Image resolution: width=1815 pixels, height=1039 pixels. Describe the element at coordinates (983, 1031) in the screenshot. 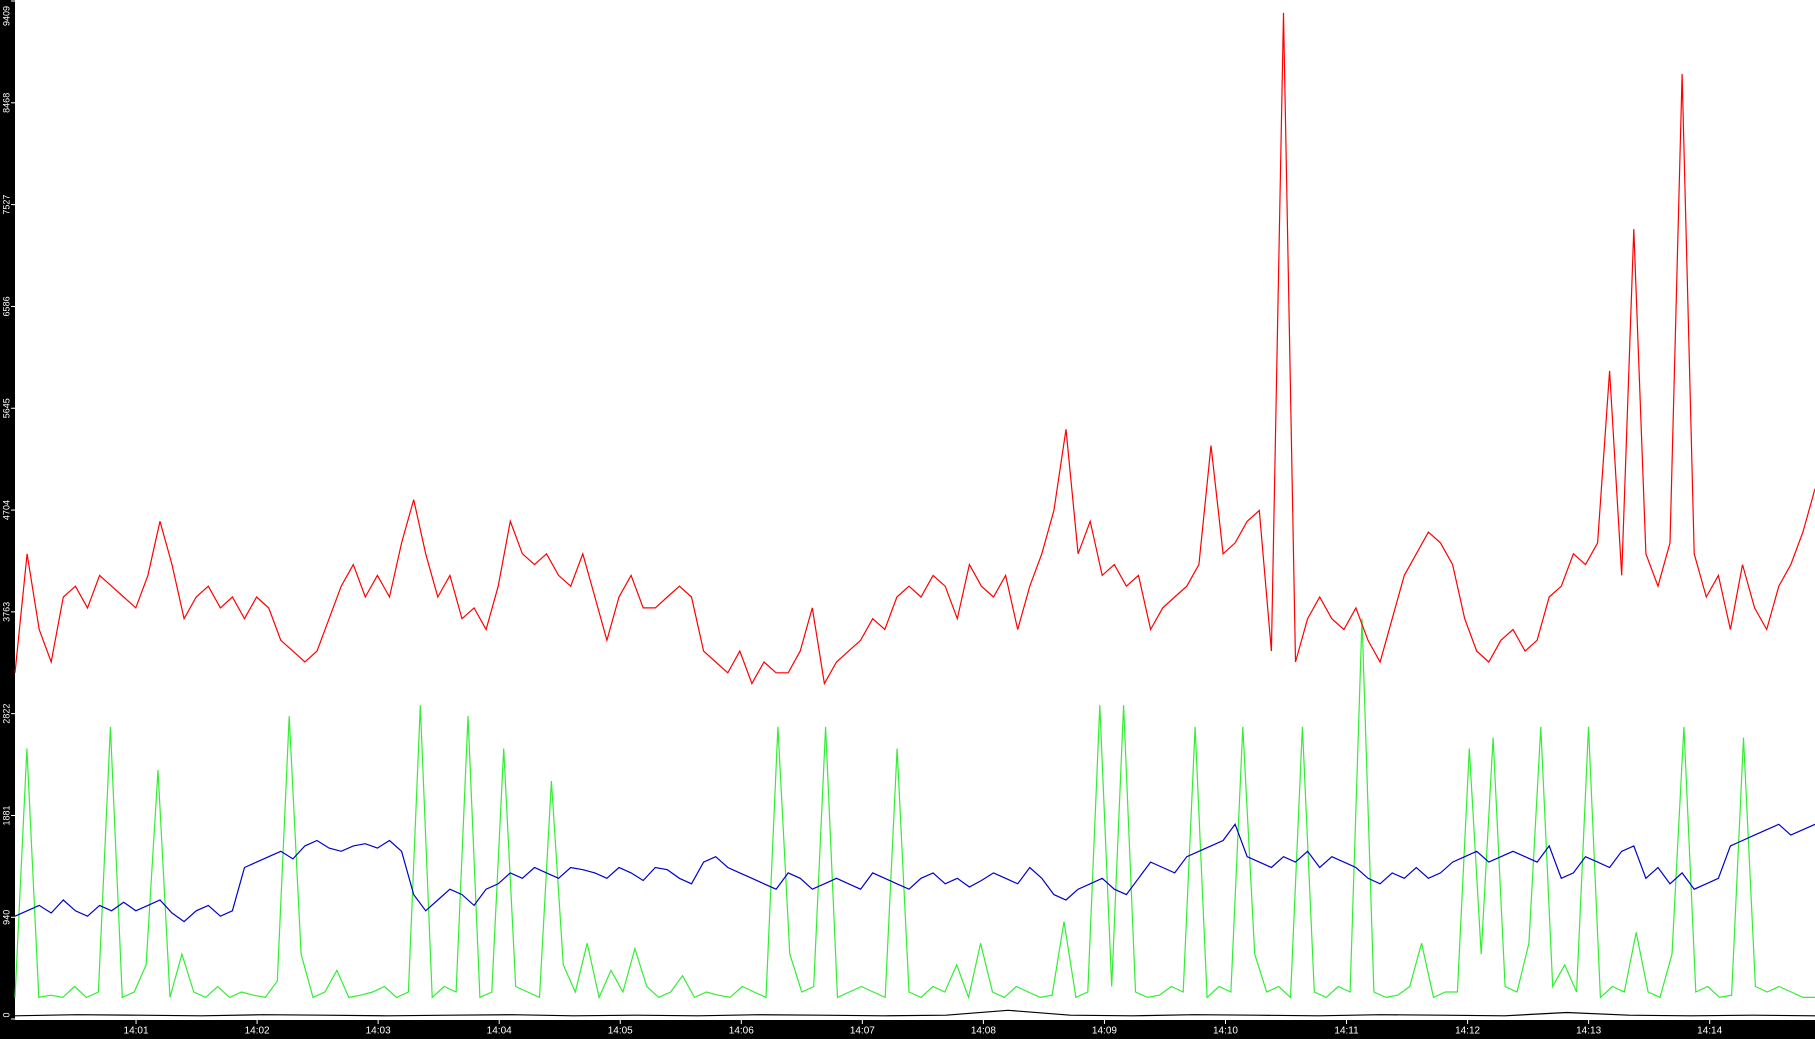

I see `x-tick-label: 14:08` at that location.